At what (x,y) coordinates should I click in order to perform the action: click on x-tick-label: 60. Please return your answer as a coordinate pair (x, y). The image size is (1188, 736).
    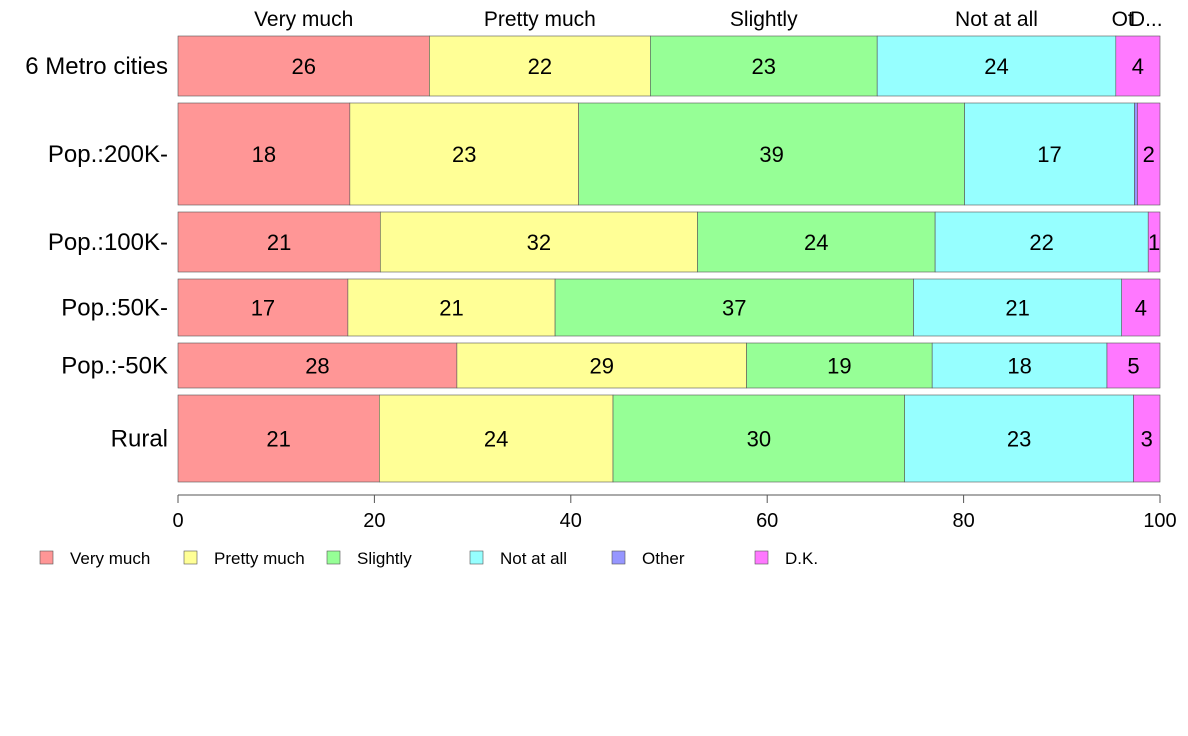
    Looking at the image, I should click on (767, 521).